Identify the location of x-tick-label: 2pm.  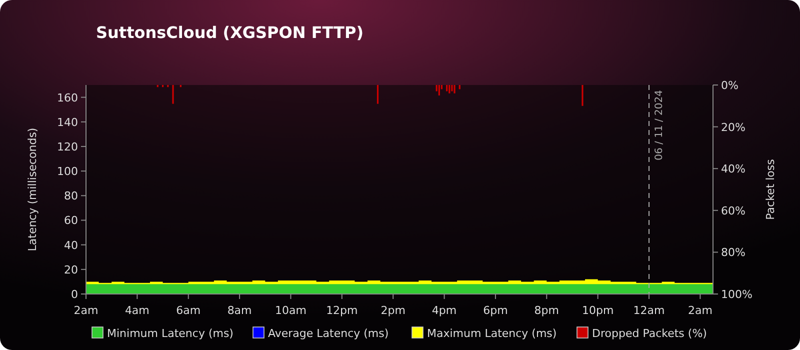
(393, 310).